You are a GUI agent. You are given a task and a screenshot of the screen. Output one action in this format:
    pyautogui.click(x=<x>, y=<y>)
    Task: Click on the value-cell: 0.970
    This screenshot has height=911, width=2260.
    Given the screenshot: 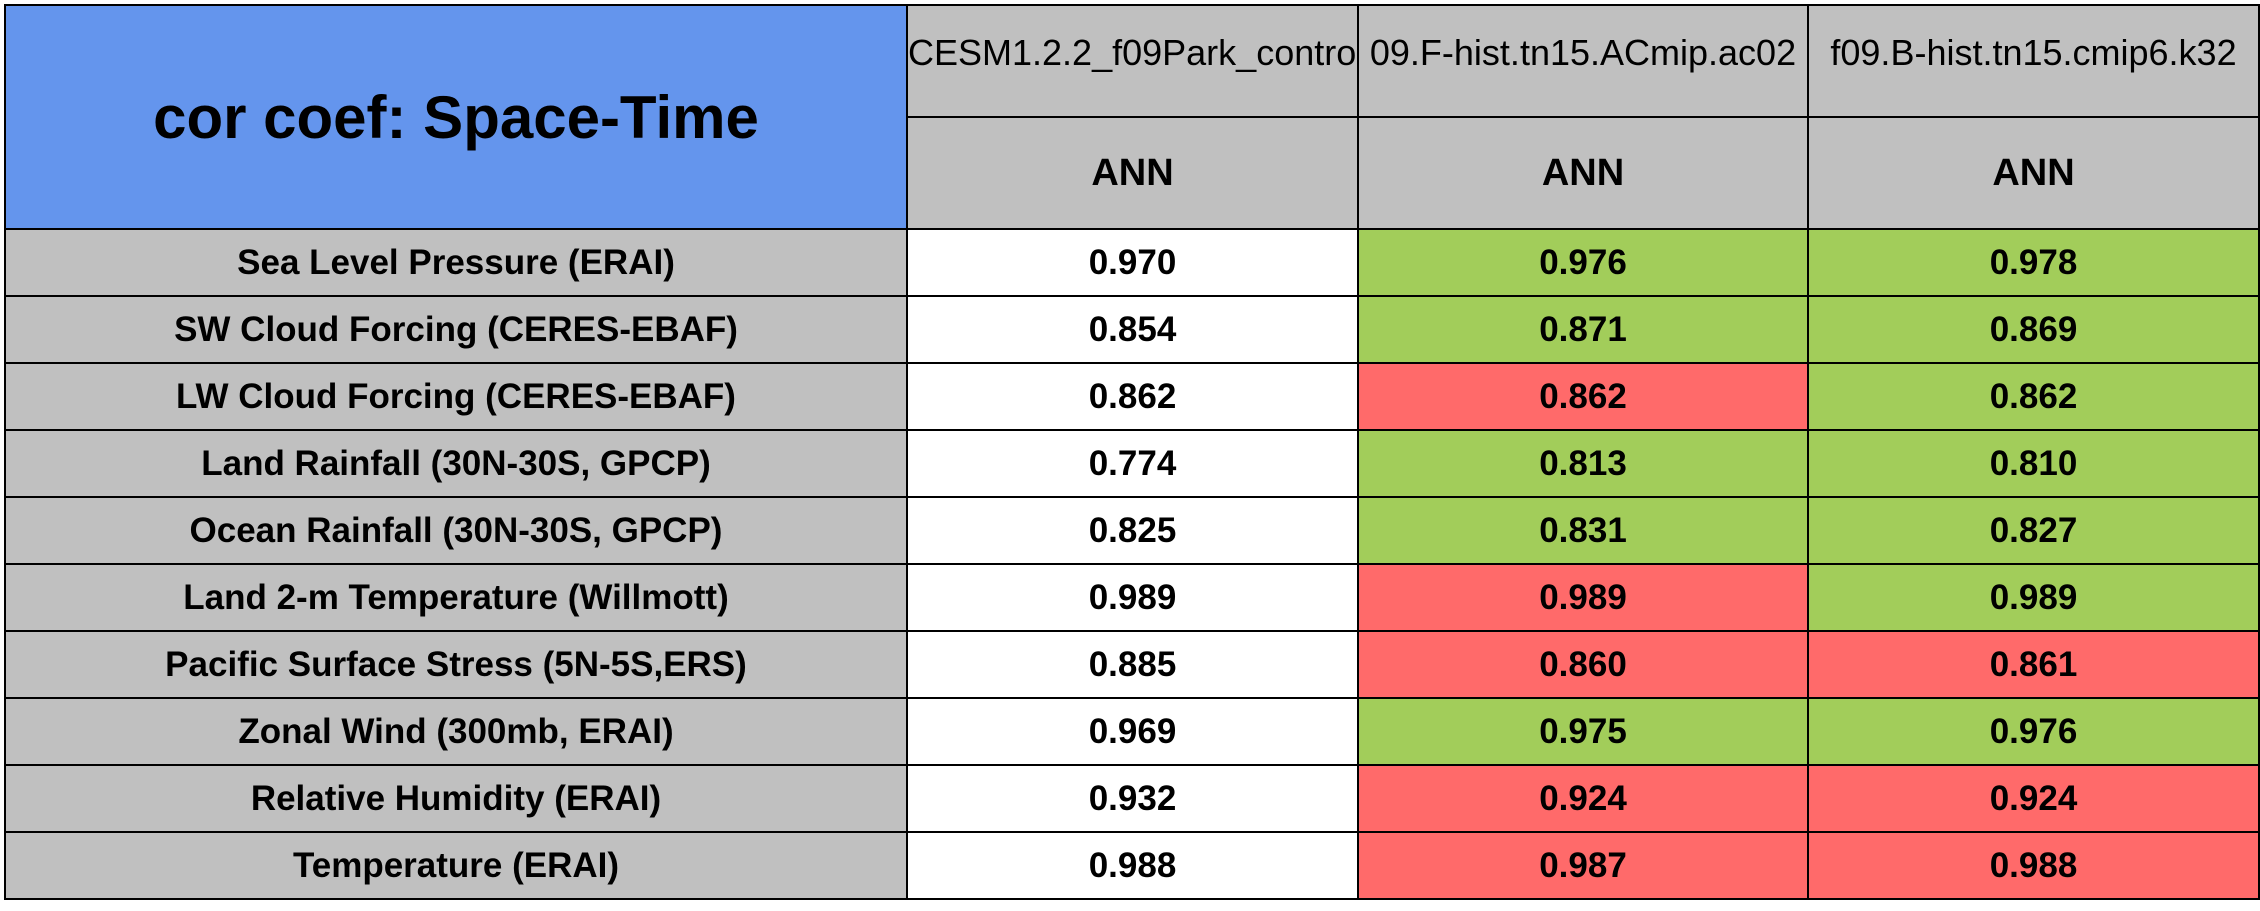 What is the action you would take?
    pyautogui.click(x=1132, y=262)
    